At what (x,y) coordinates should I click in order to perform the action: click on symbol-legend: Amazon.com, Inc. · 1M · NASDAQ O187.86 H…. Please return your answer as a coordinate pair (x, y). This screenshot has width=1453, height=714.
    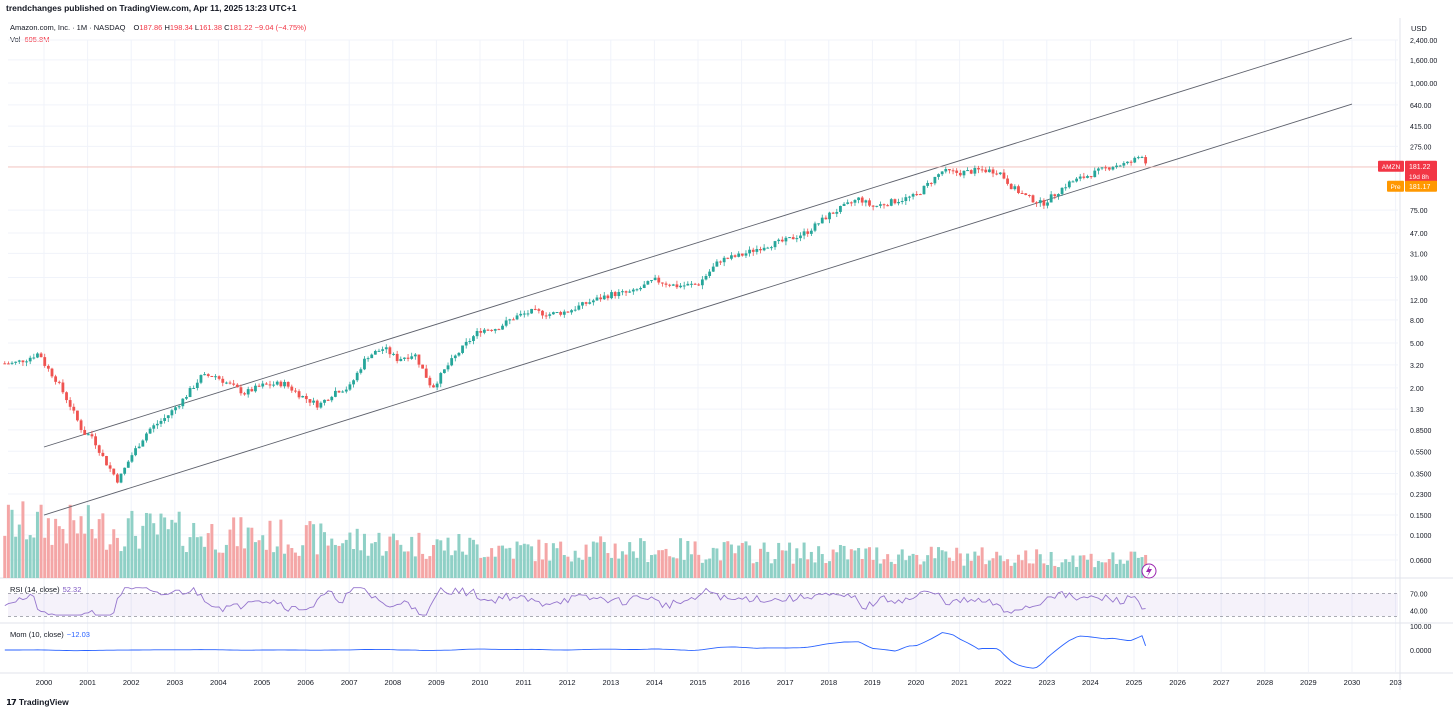
    Looking at the image, I should click on (158, 27).